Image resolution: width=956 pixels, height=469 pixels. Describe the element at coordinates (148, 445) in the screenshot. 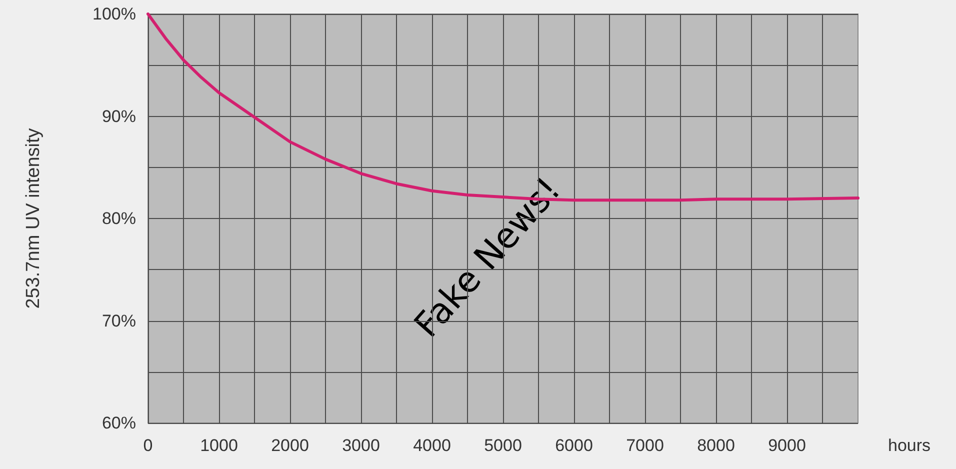

I see `x-tick-label: 0` at that location.